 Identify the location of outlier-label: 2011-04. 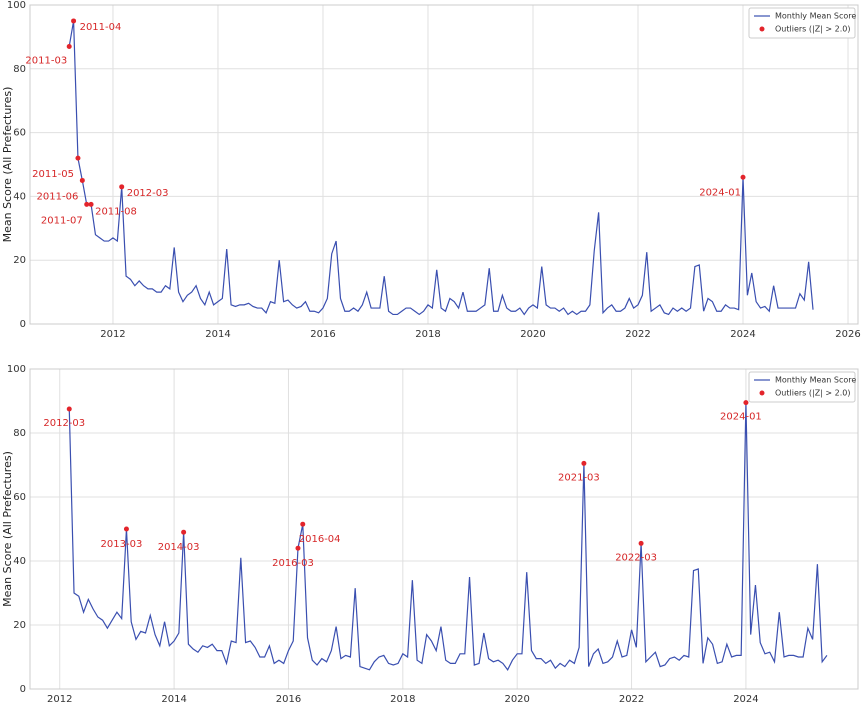
(101, 27).